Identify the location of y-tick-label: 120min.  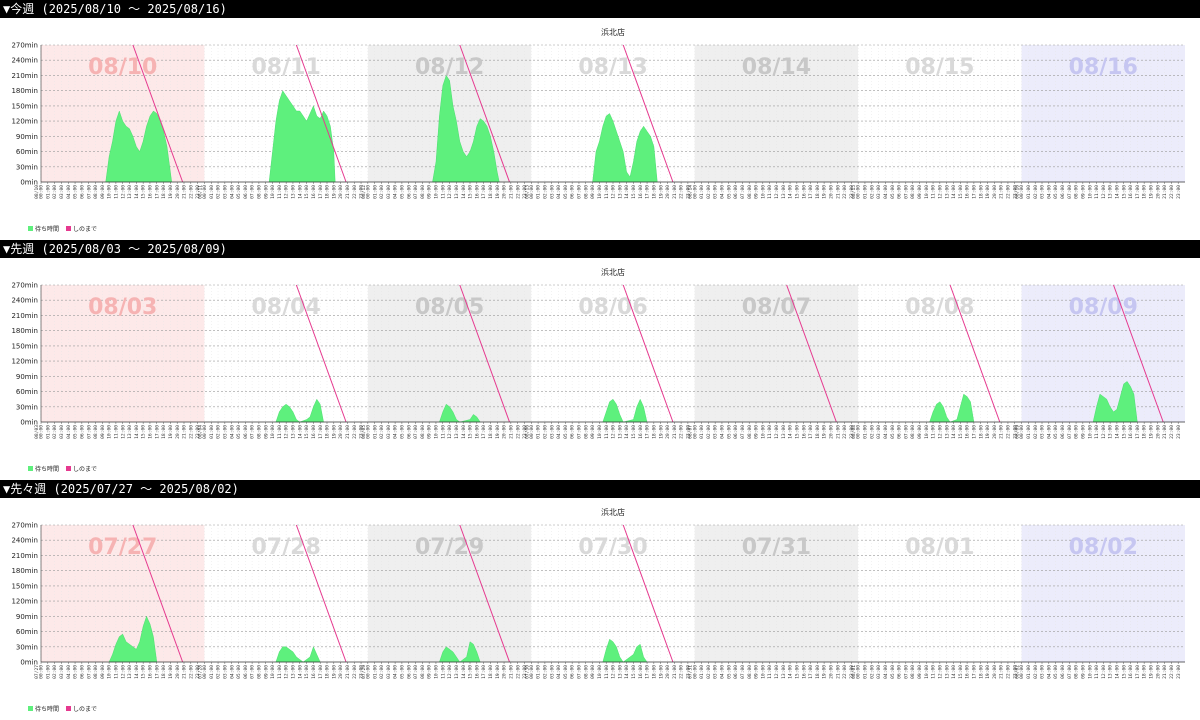
(24, 362).